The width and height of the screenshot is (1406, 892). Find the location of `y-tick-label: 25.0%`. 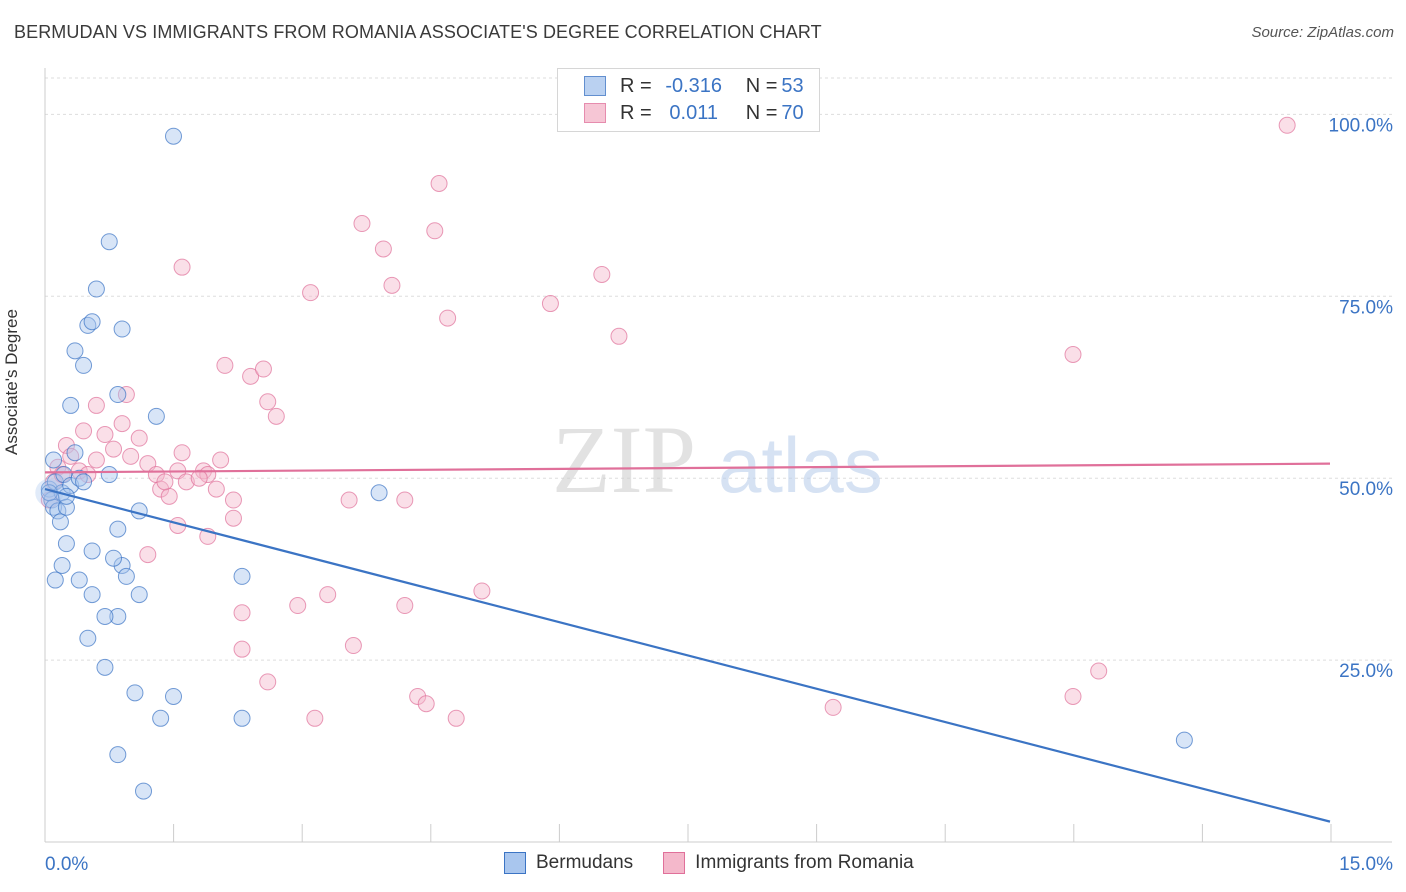

y-tick-label: 25.0% is located at coordinates (1366, 671).